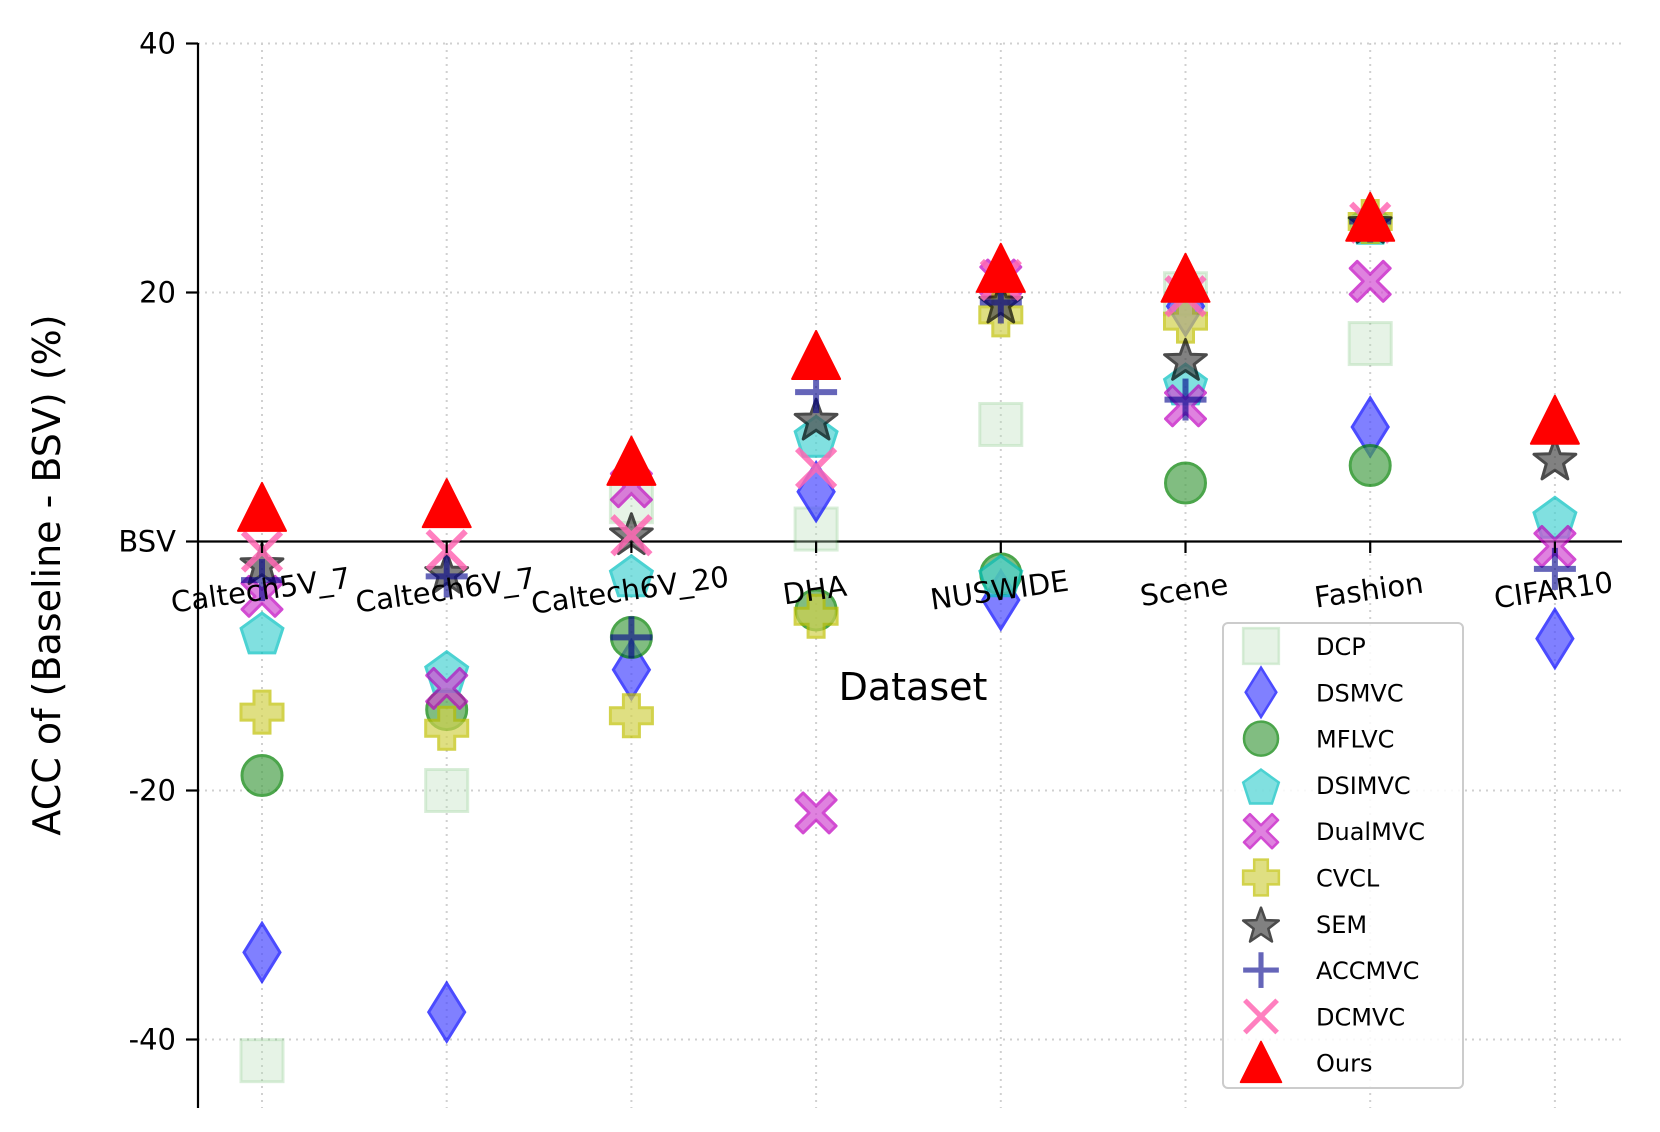 This screenshot has width=1660, height=1132. What do you see at coordinates (1370, 281) in the screenshot?
I see `point-dualmvc-fashion` at bounding box center [1370, 281].